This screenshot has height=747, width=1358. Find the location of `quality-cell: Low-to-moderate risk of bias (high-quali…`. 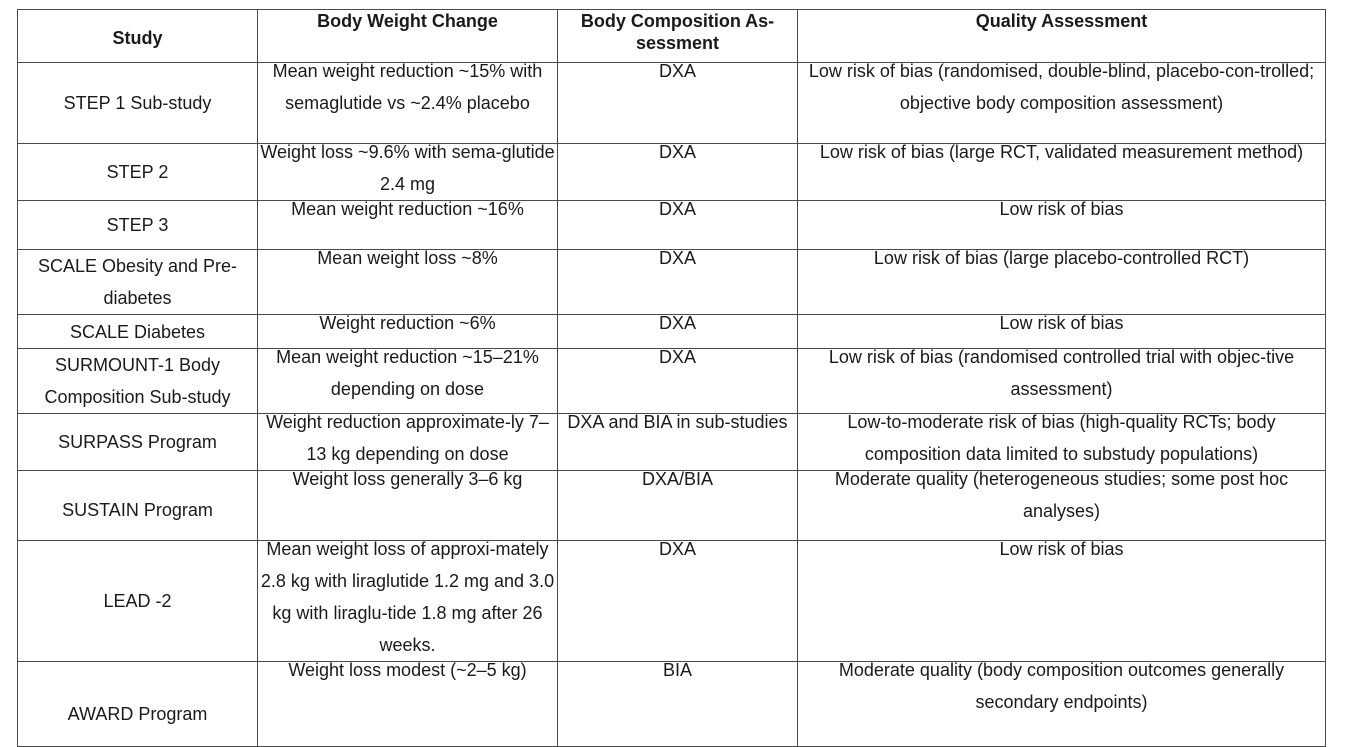

quality-cell: Low-to-moderate risk of bias (high-quali… is located at coordinates (1061, 442).